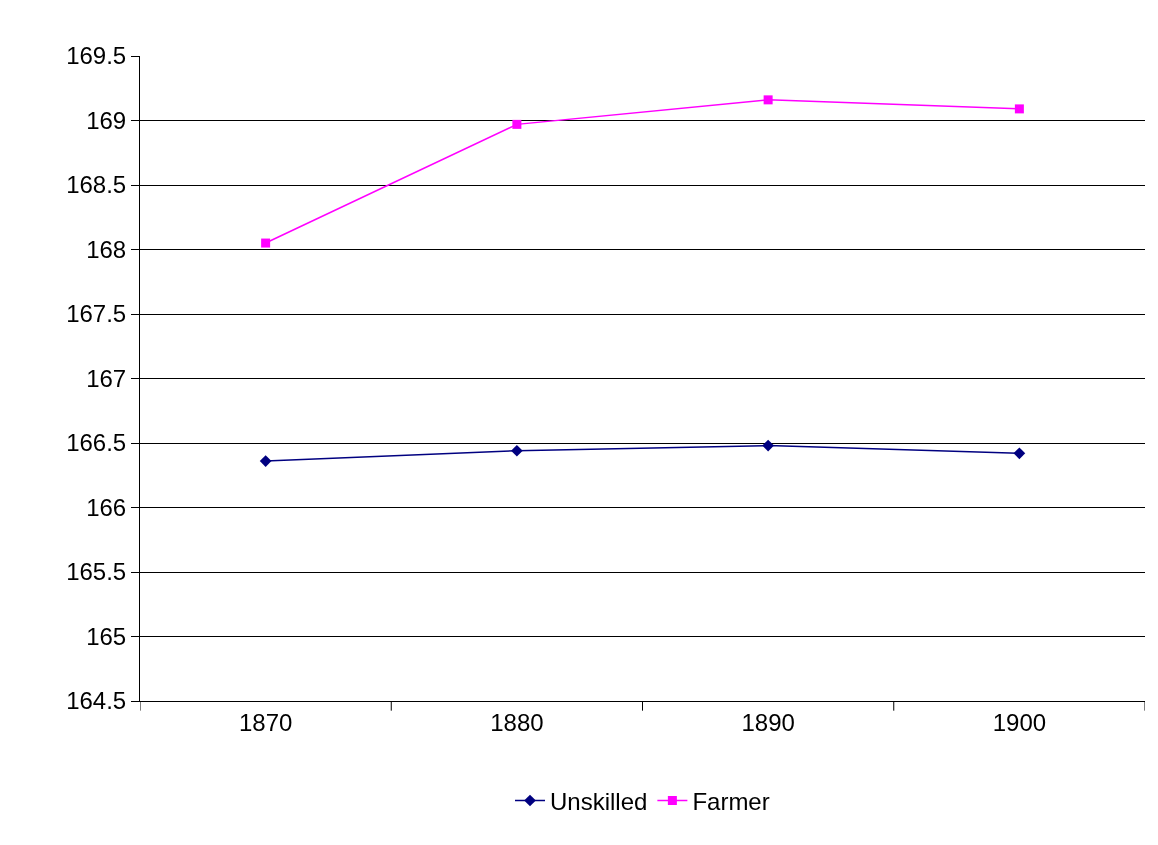  Describe the element at coordinates (731, 801) in the screenshot. I see `legend-label: Farmer` at that location.